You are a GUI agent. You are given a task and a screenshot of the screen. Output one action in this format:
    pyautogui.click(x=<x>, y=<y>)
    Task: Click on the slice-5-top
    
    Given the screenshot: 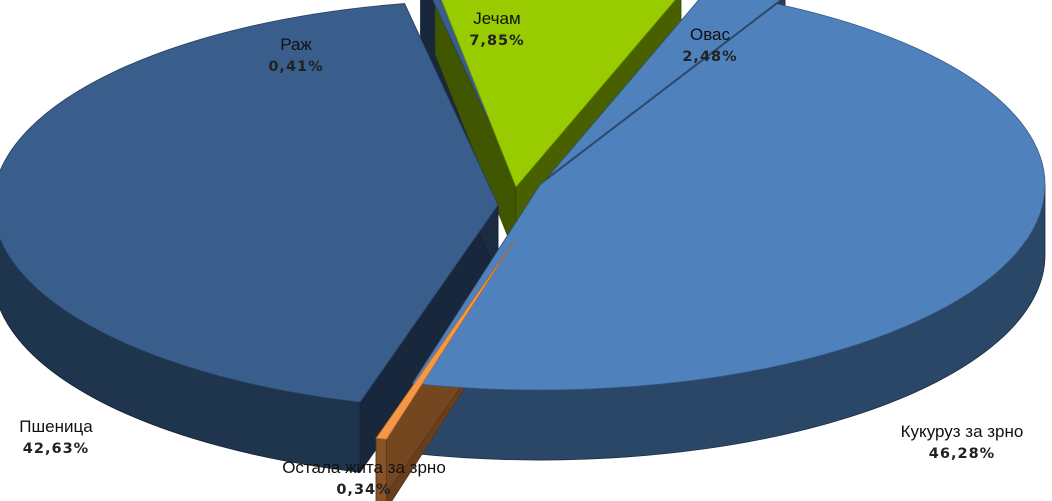 What is the action you would take?
    pyautogui.click(x=558, y=94)
    